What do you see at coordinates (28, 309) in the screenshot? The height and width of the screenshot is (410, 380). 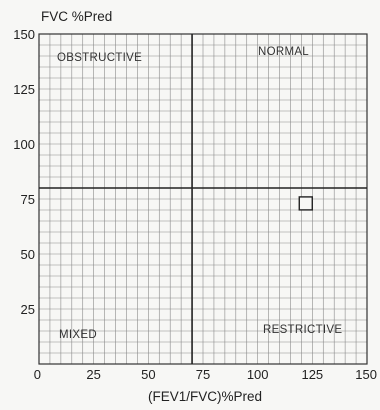 I see `y-tick-label: 25` at bounding box center [28, 309].